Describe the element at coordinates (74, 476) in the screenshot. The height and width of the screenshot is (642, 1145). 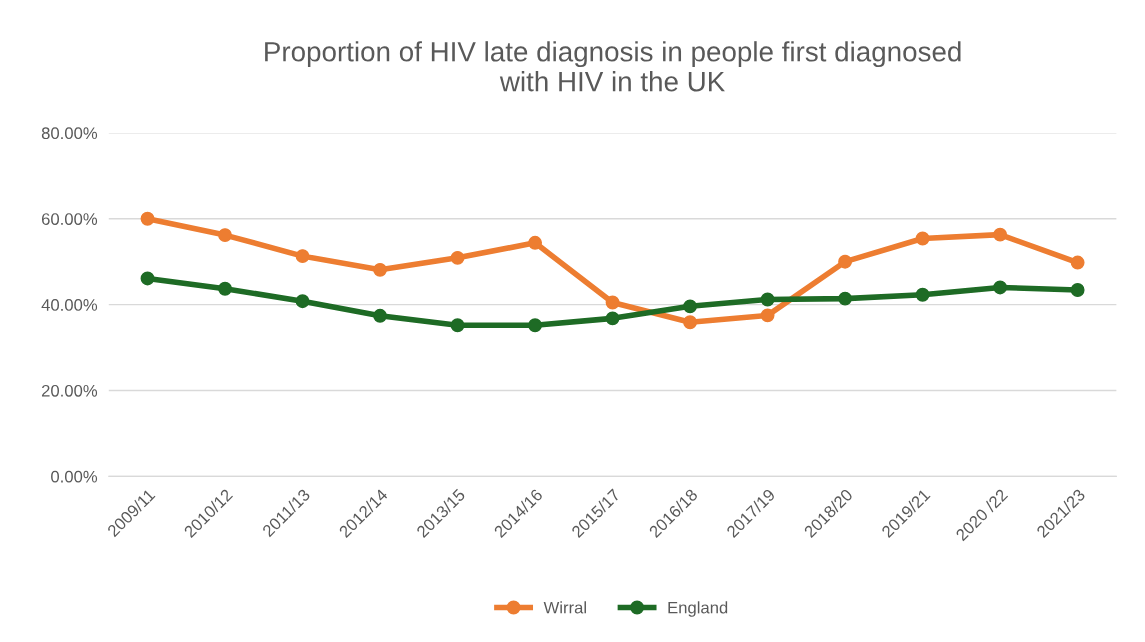
I see `y-tick-label: 0.00%` at that location.